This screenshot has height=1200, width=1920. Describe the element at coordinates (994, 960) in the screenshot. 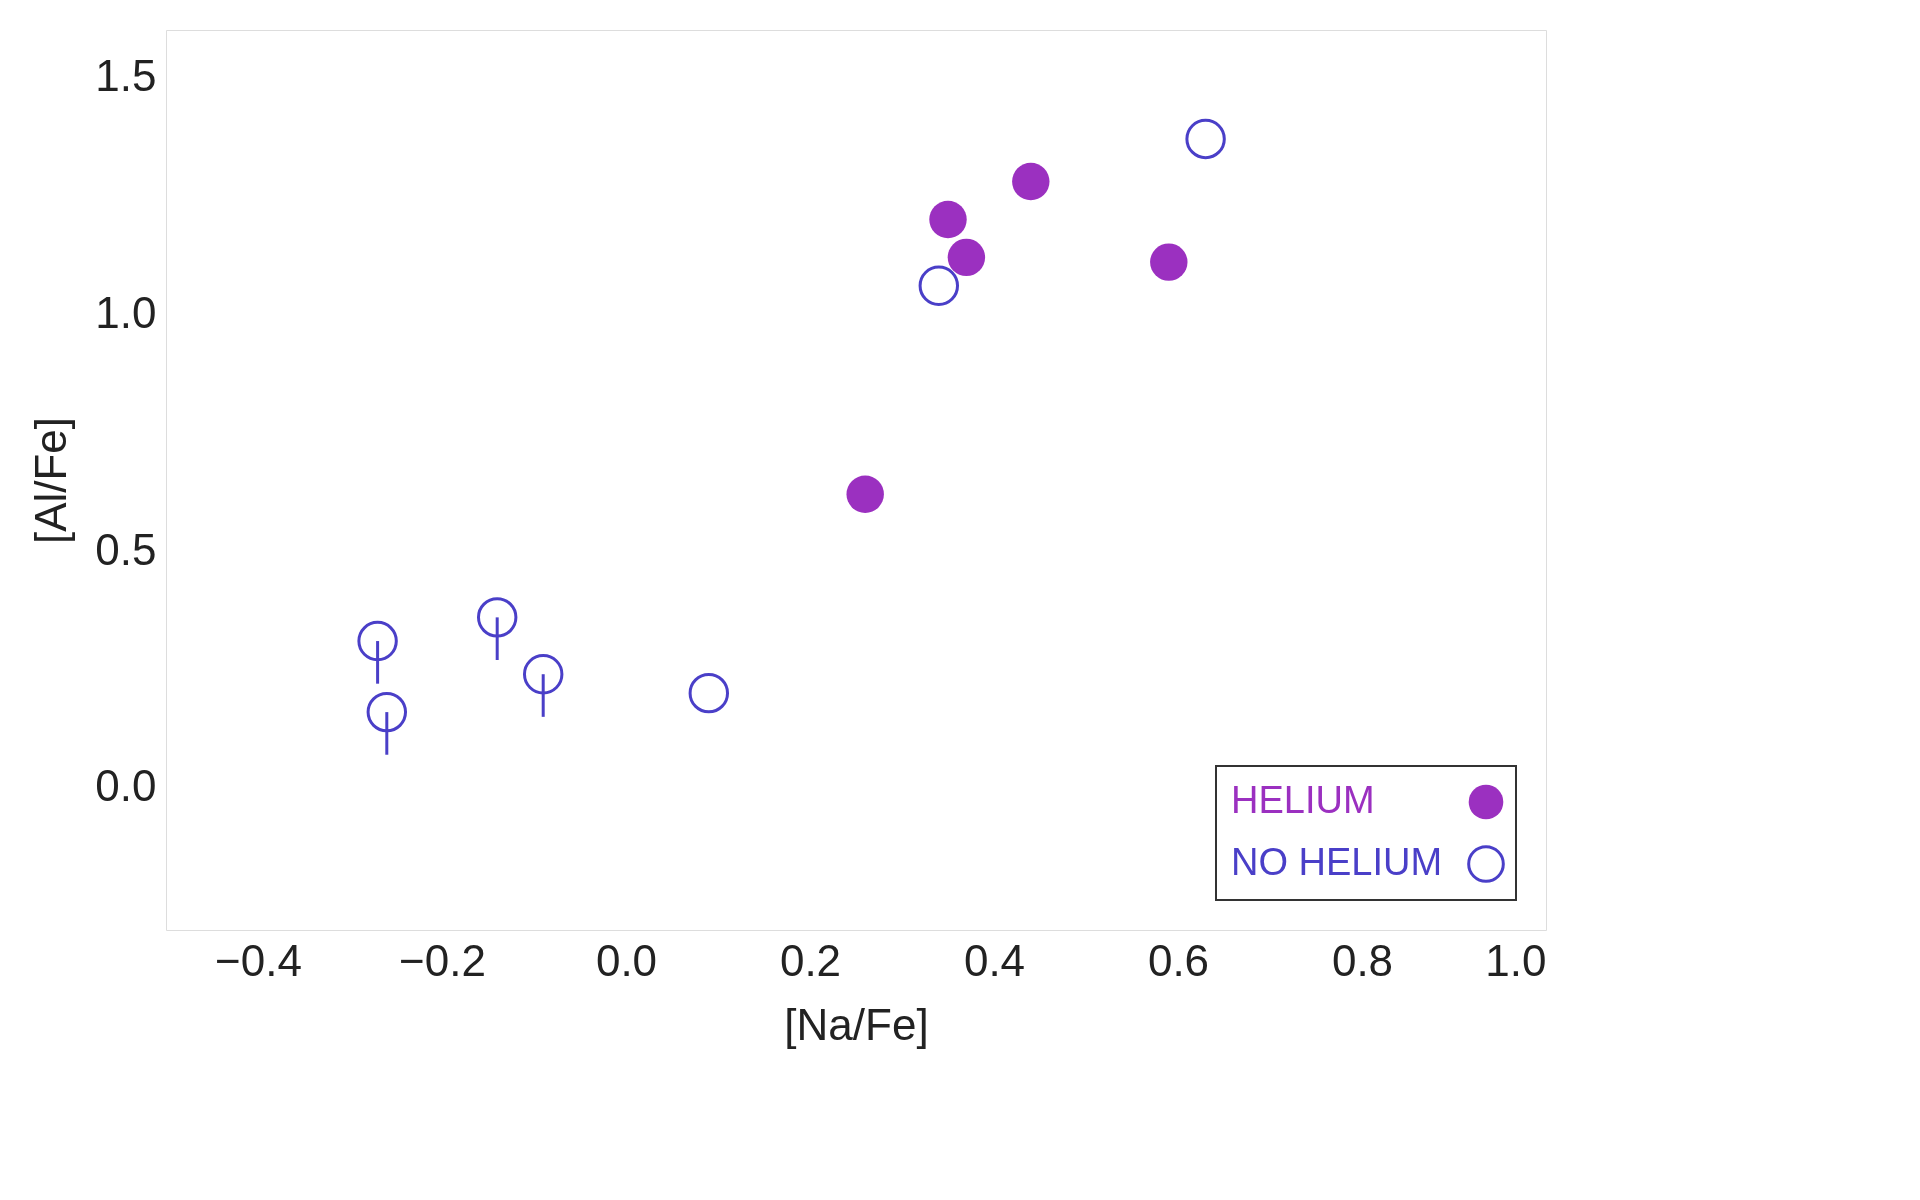

I see `x-tick-label: 0.4` at that location.